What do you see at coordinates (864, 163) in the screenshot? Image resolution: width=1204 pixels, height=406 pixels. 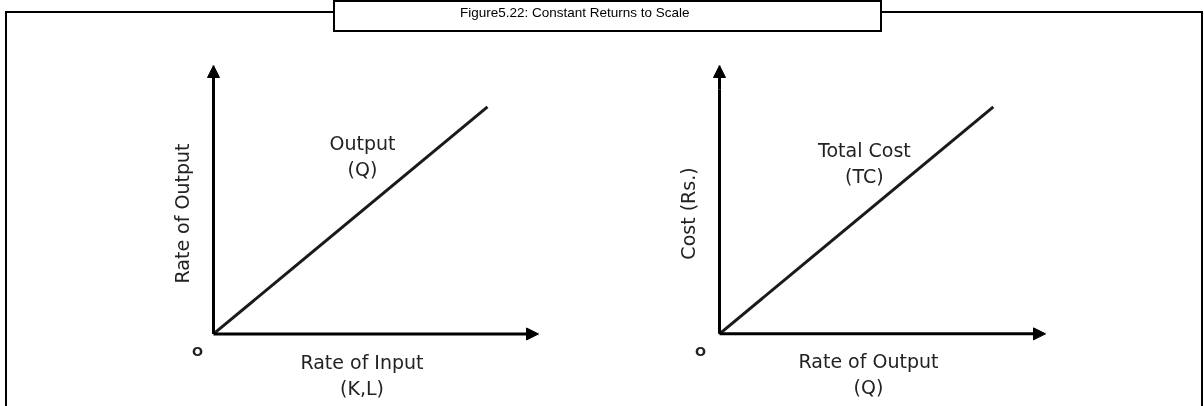 I see `series-label: Total Cost (TC)` at bounding box center [864, 163].